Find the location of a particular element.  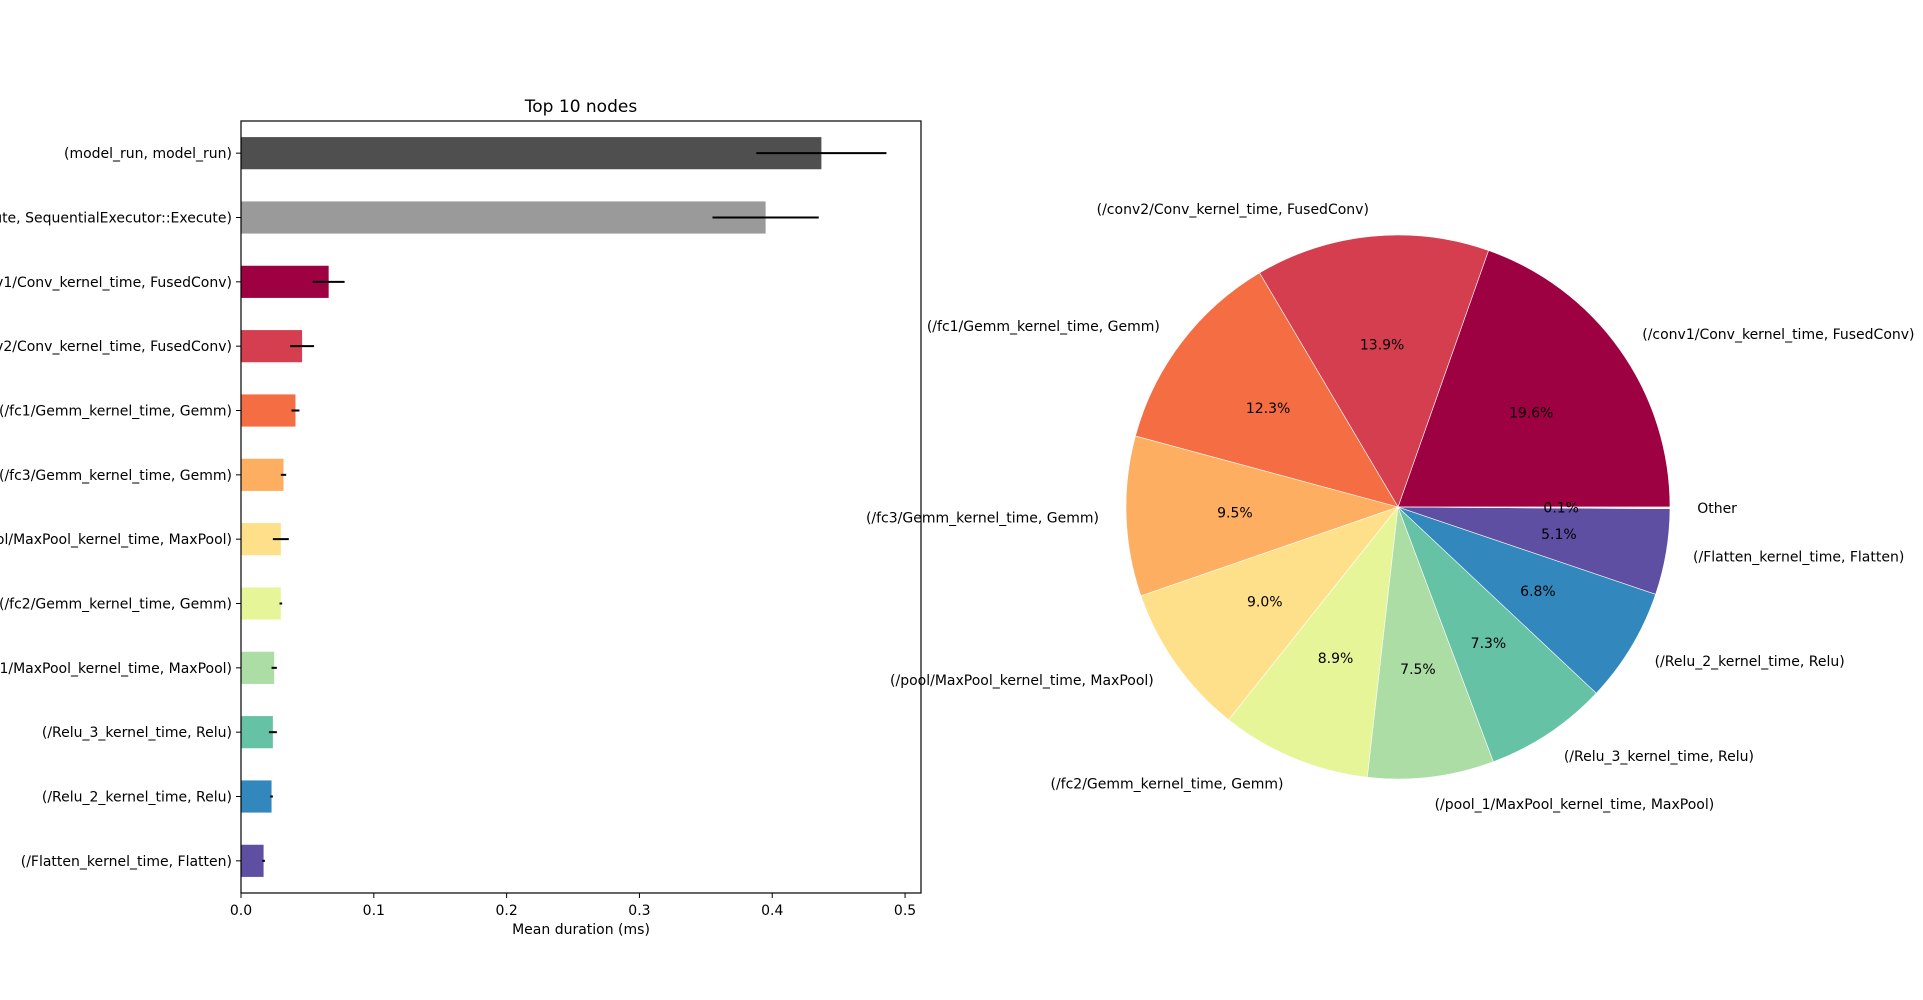

pie-percent-label: 0.1% is located at coordinates (1561, 509).